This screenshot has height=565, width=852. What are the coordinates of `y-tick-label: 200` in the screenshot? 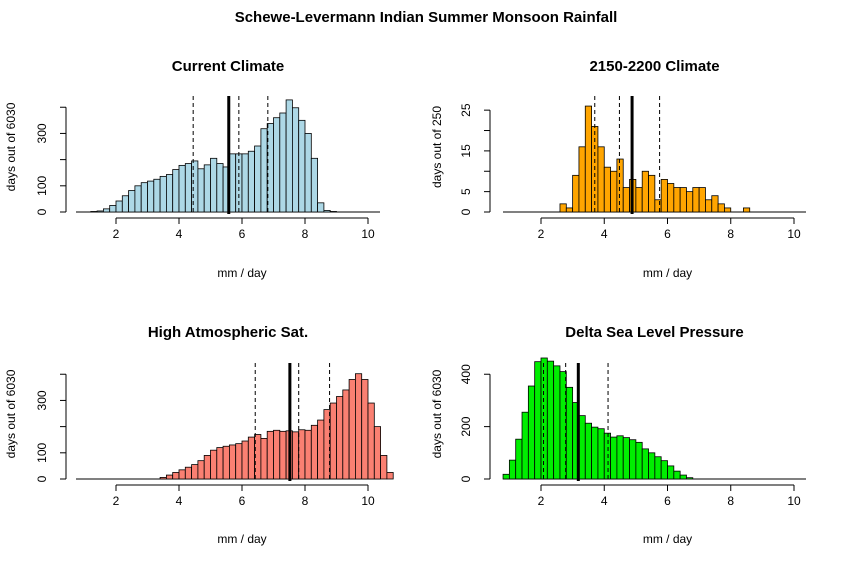 It's located at (466, 426).